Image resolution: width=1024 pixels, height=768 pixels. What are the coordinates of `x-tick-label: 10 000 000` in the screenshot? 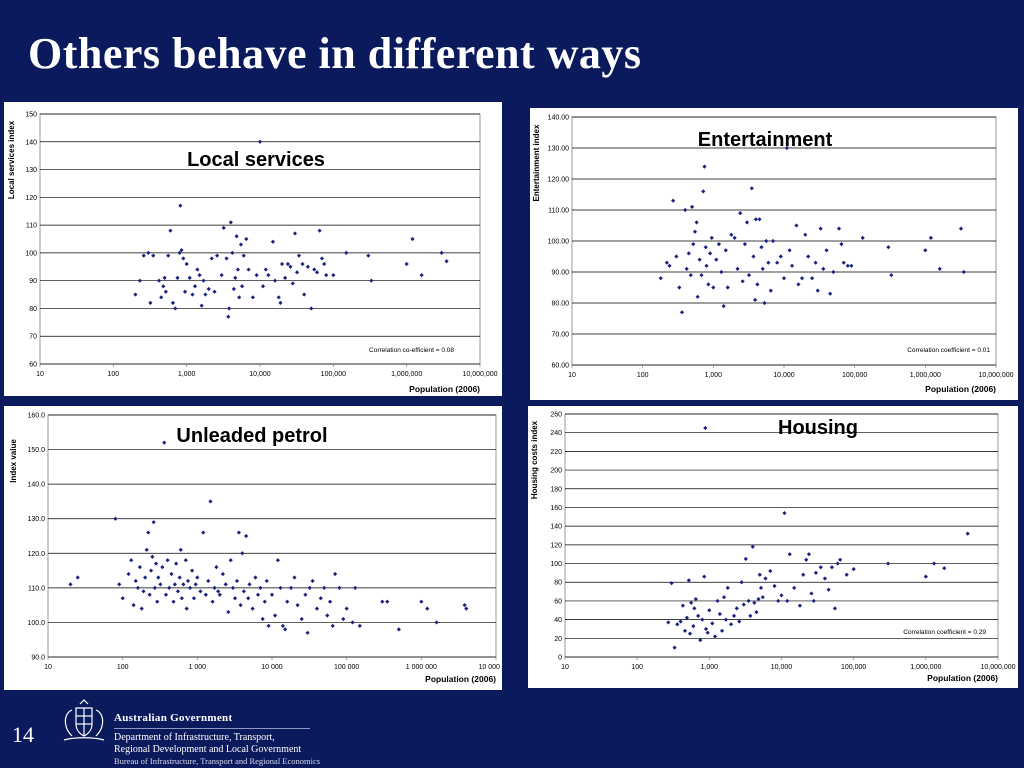 It's located at (490, 667).